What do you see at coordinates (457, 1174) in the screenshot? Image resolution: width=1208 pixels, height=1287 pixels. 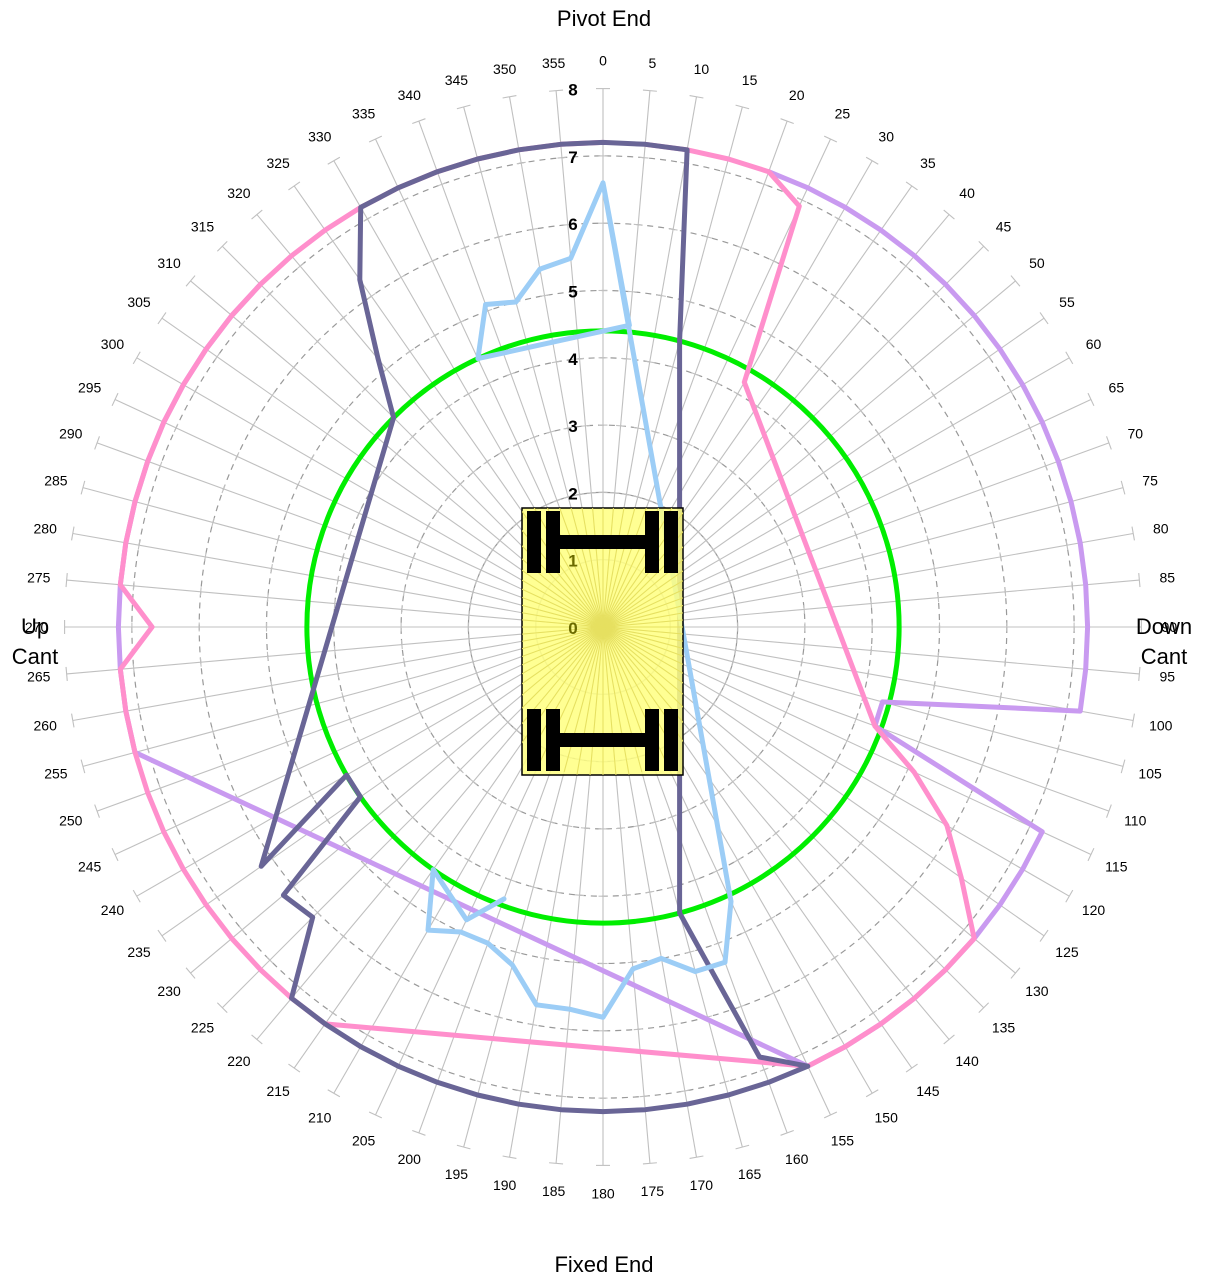 I see `angle-label-195: 195` at bounding box center [457, 1174].